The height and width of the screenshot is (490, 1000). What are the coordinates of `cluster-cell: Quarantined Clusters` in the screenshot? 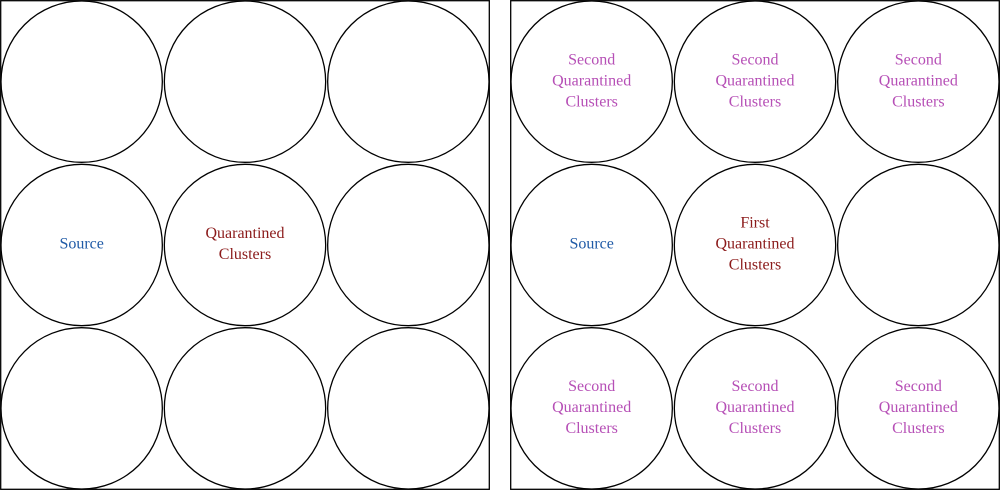 It's located at (245, 245).